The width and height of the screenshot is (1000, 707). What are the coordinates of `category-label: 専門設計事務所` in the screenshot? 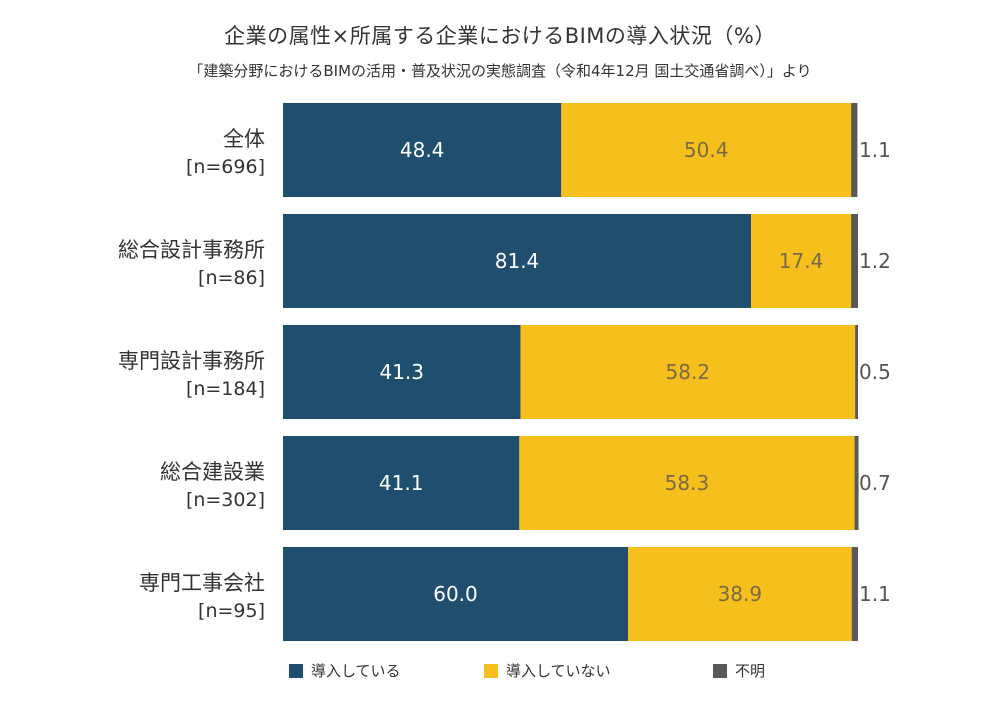 It's located at (191, 361).